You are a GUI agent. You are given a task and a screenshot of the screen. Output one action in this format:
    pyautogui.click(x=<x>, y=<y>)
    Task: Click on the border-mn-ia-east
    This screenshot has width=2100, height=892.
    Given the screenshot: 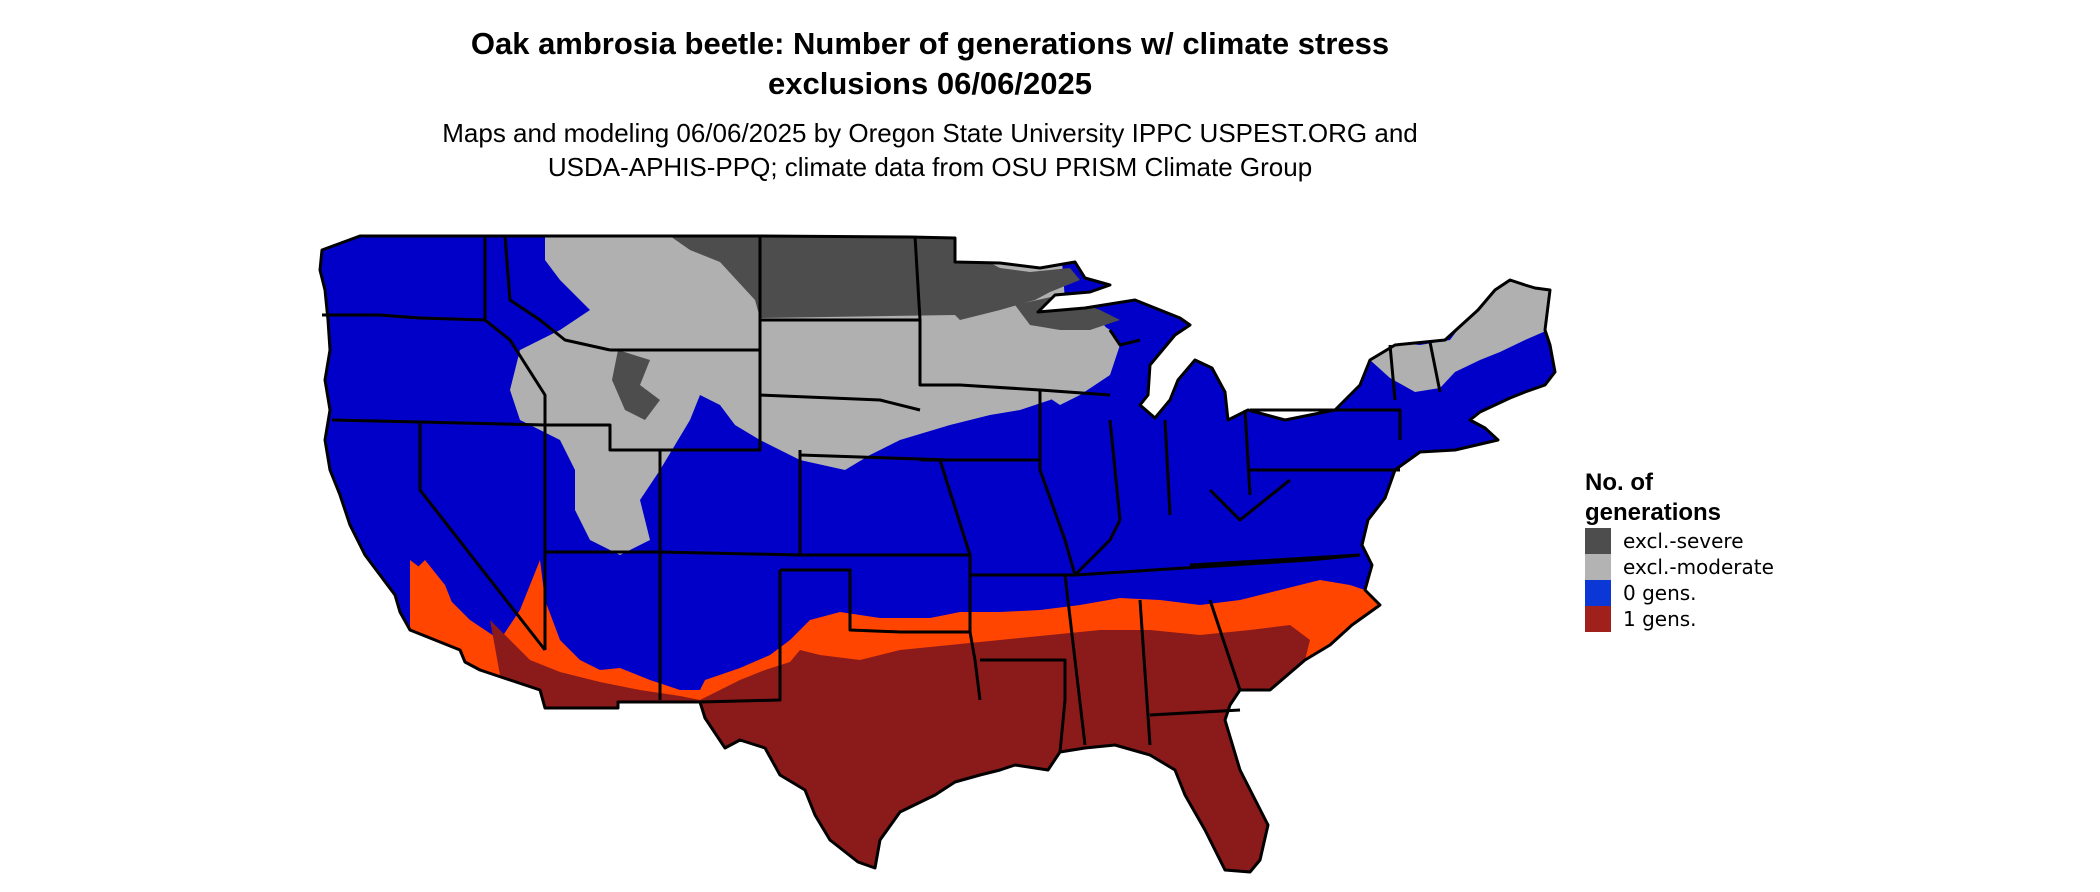 What is the action you would take?
    pyautogui.click(x=977, y=313)
    